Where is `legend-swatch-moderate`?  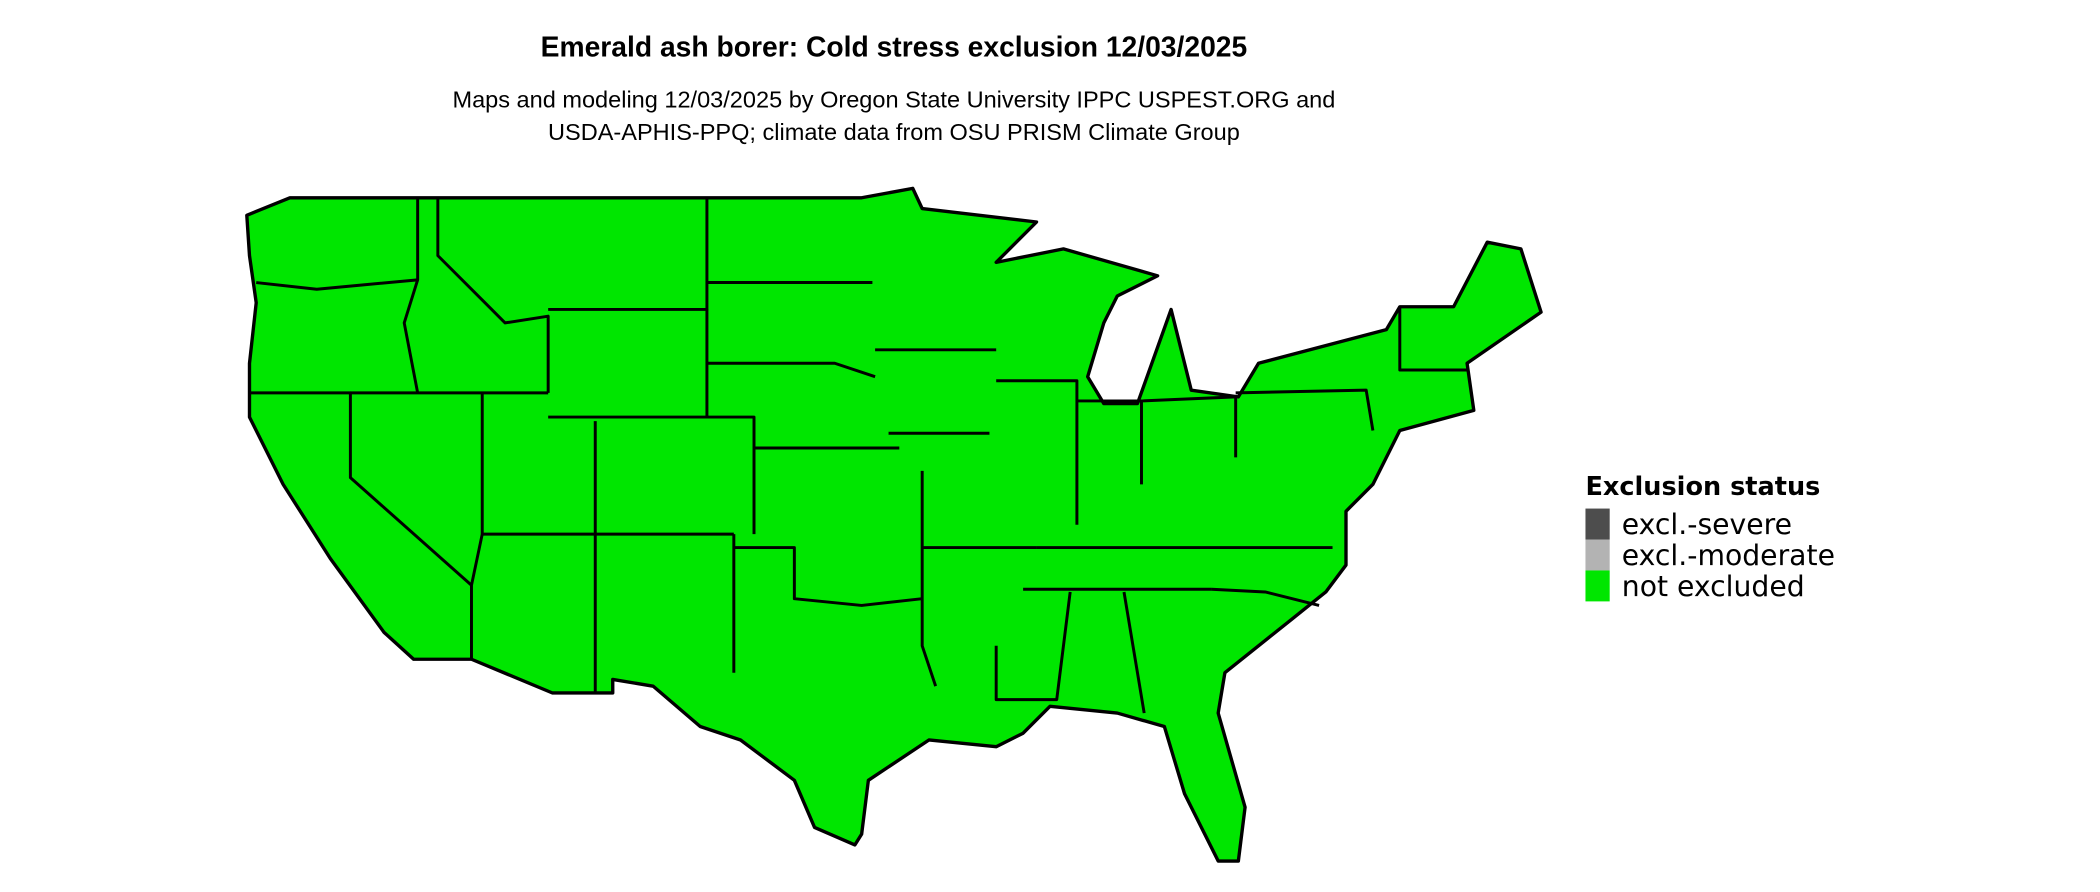 legend-swatch-moderate is located at coordinates (1597, 555).